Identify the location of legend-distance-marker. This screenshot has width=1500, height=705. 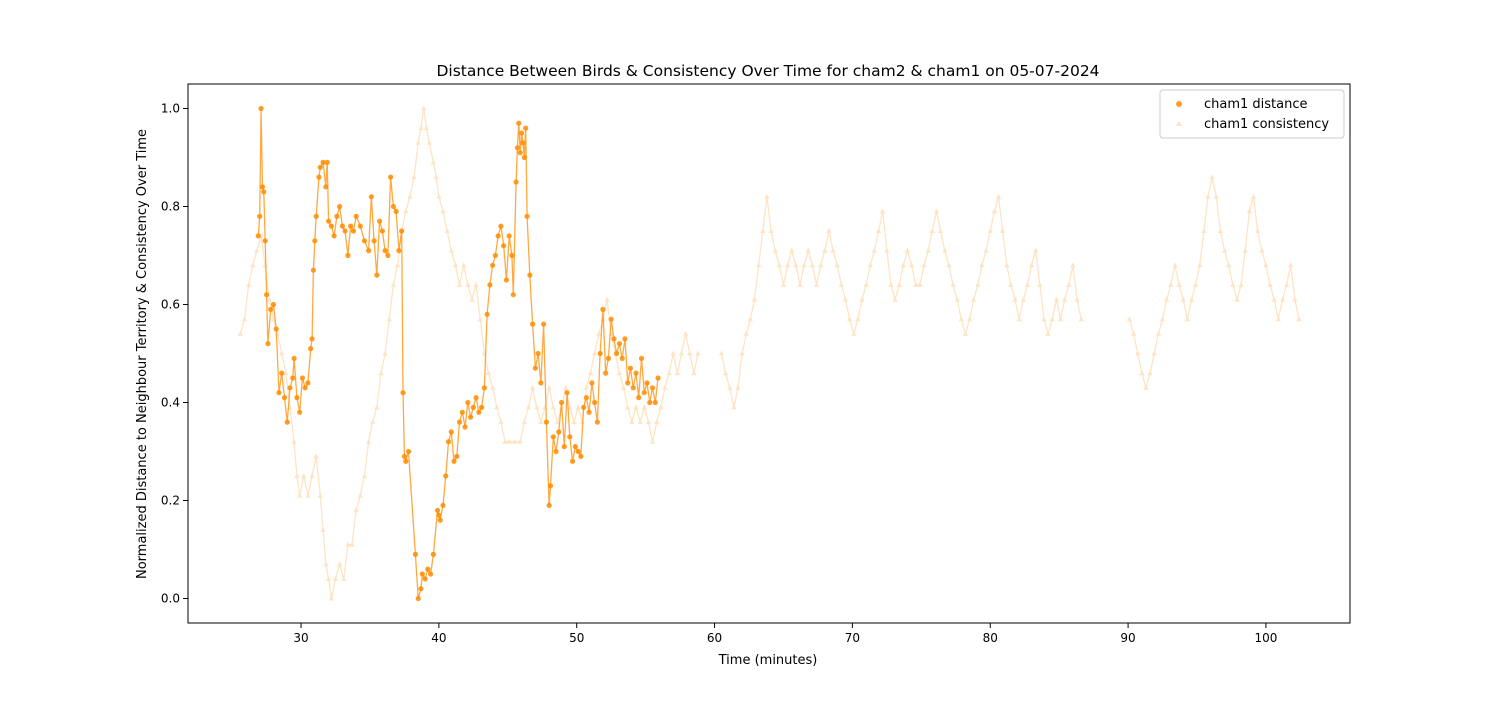
(1179, 104).